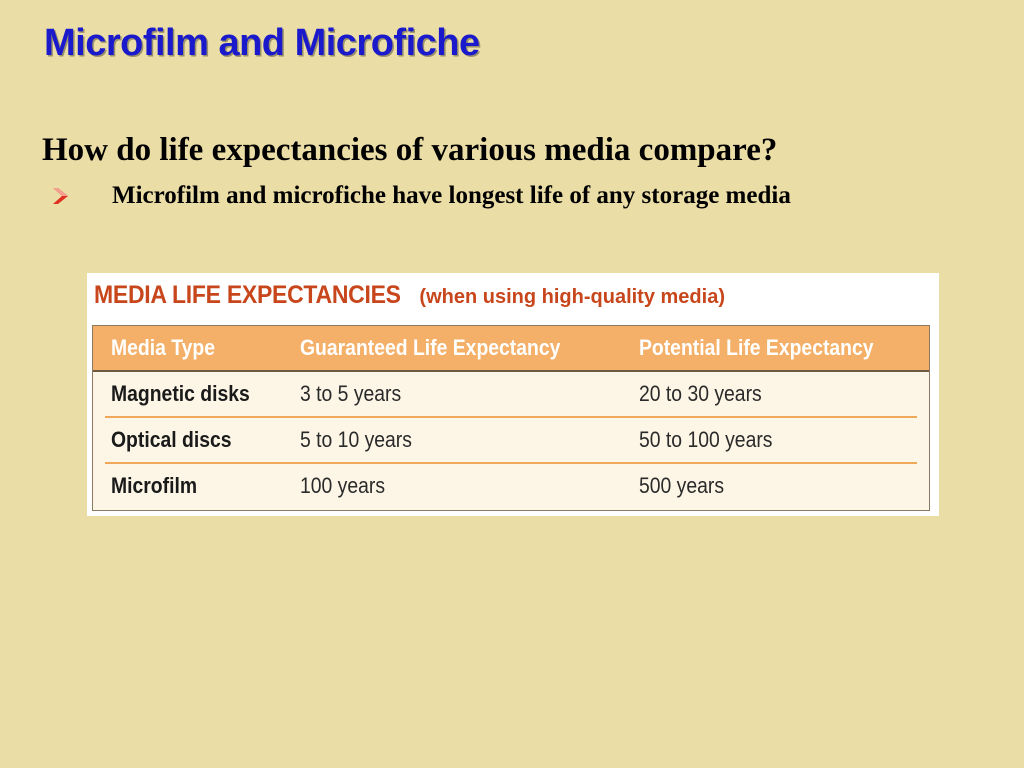  What do you see at coordinates (60, 196) in the screenshot?
I see `arrow-bullet-icon` at bounding box center [60, 196].